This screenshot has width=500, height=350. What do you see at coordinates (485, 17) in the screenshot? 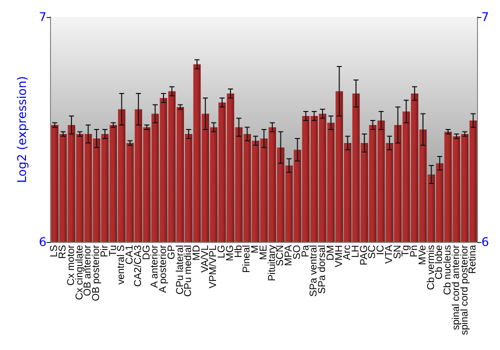
I see `y2-tick-label: 7` at bounding box center [485, 17].